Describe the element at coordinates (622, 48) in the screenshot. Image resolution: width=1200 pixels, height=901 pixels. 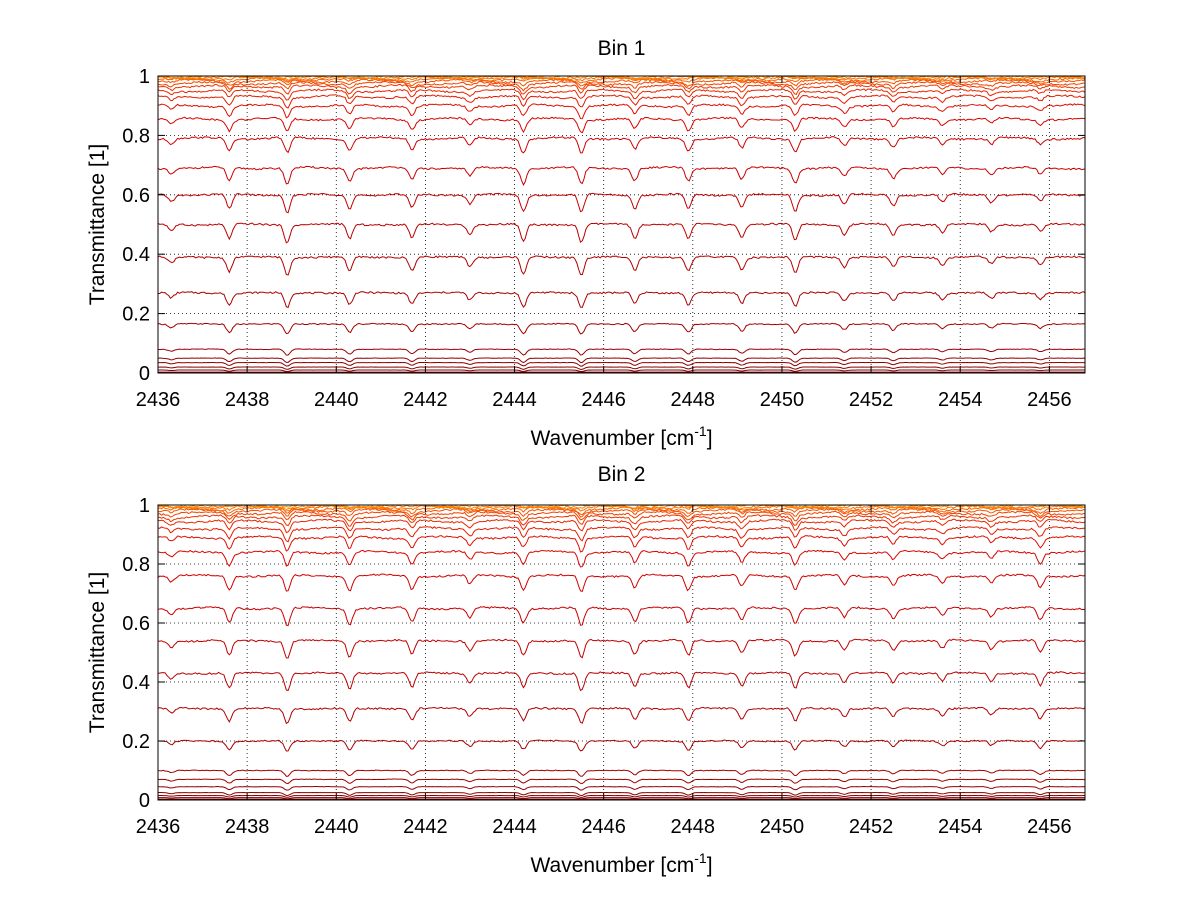
I see `chart-title: Bin 1` at that location.